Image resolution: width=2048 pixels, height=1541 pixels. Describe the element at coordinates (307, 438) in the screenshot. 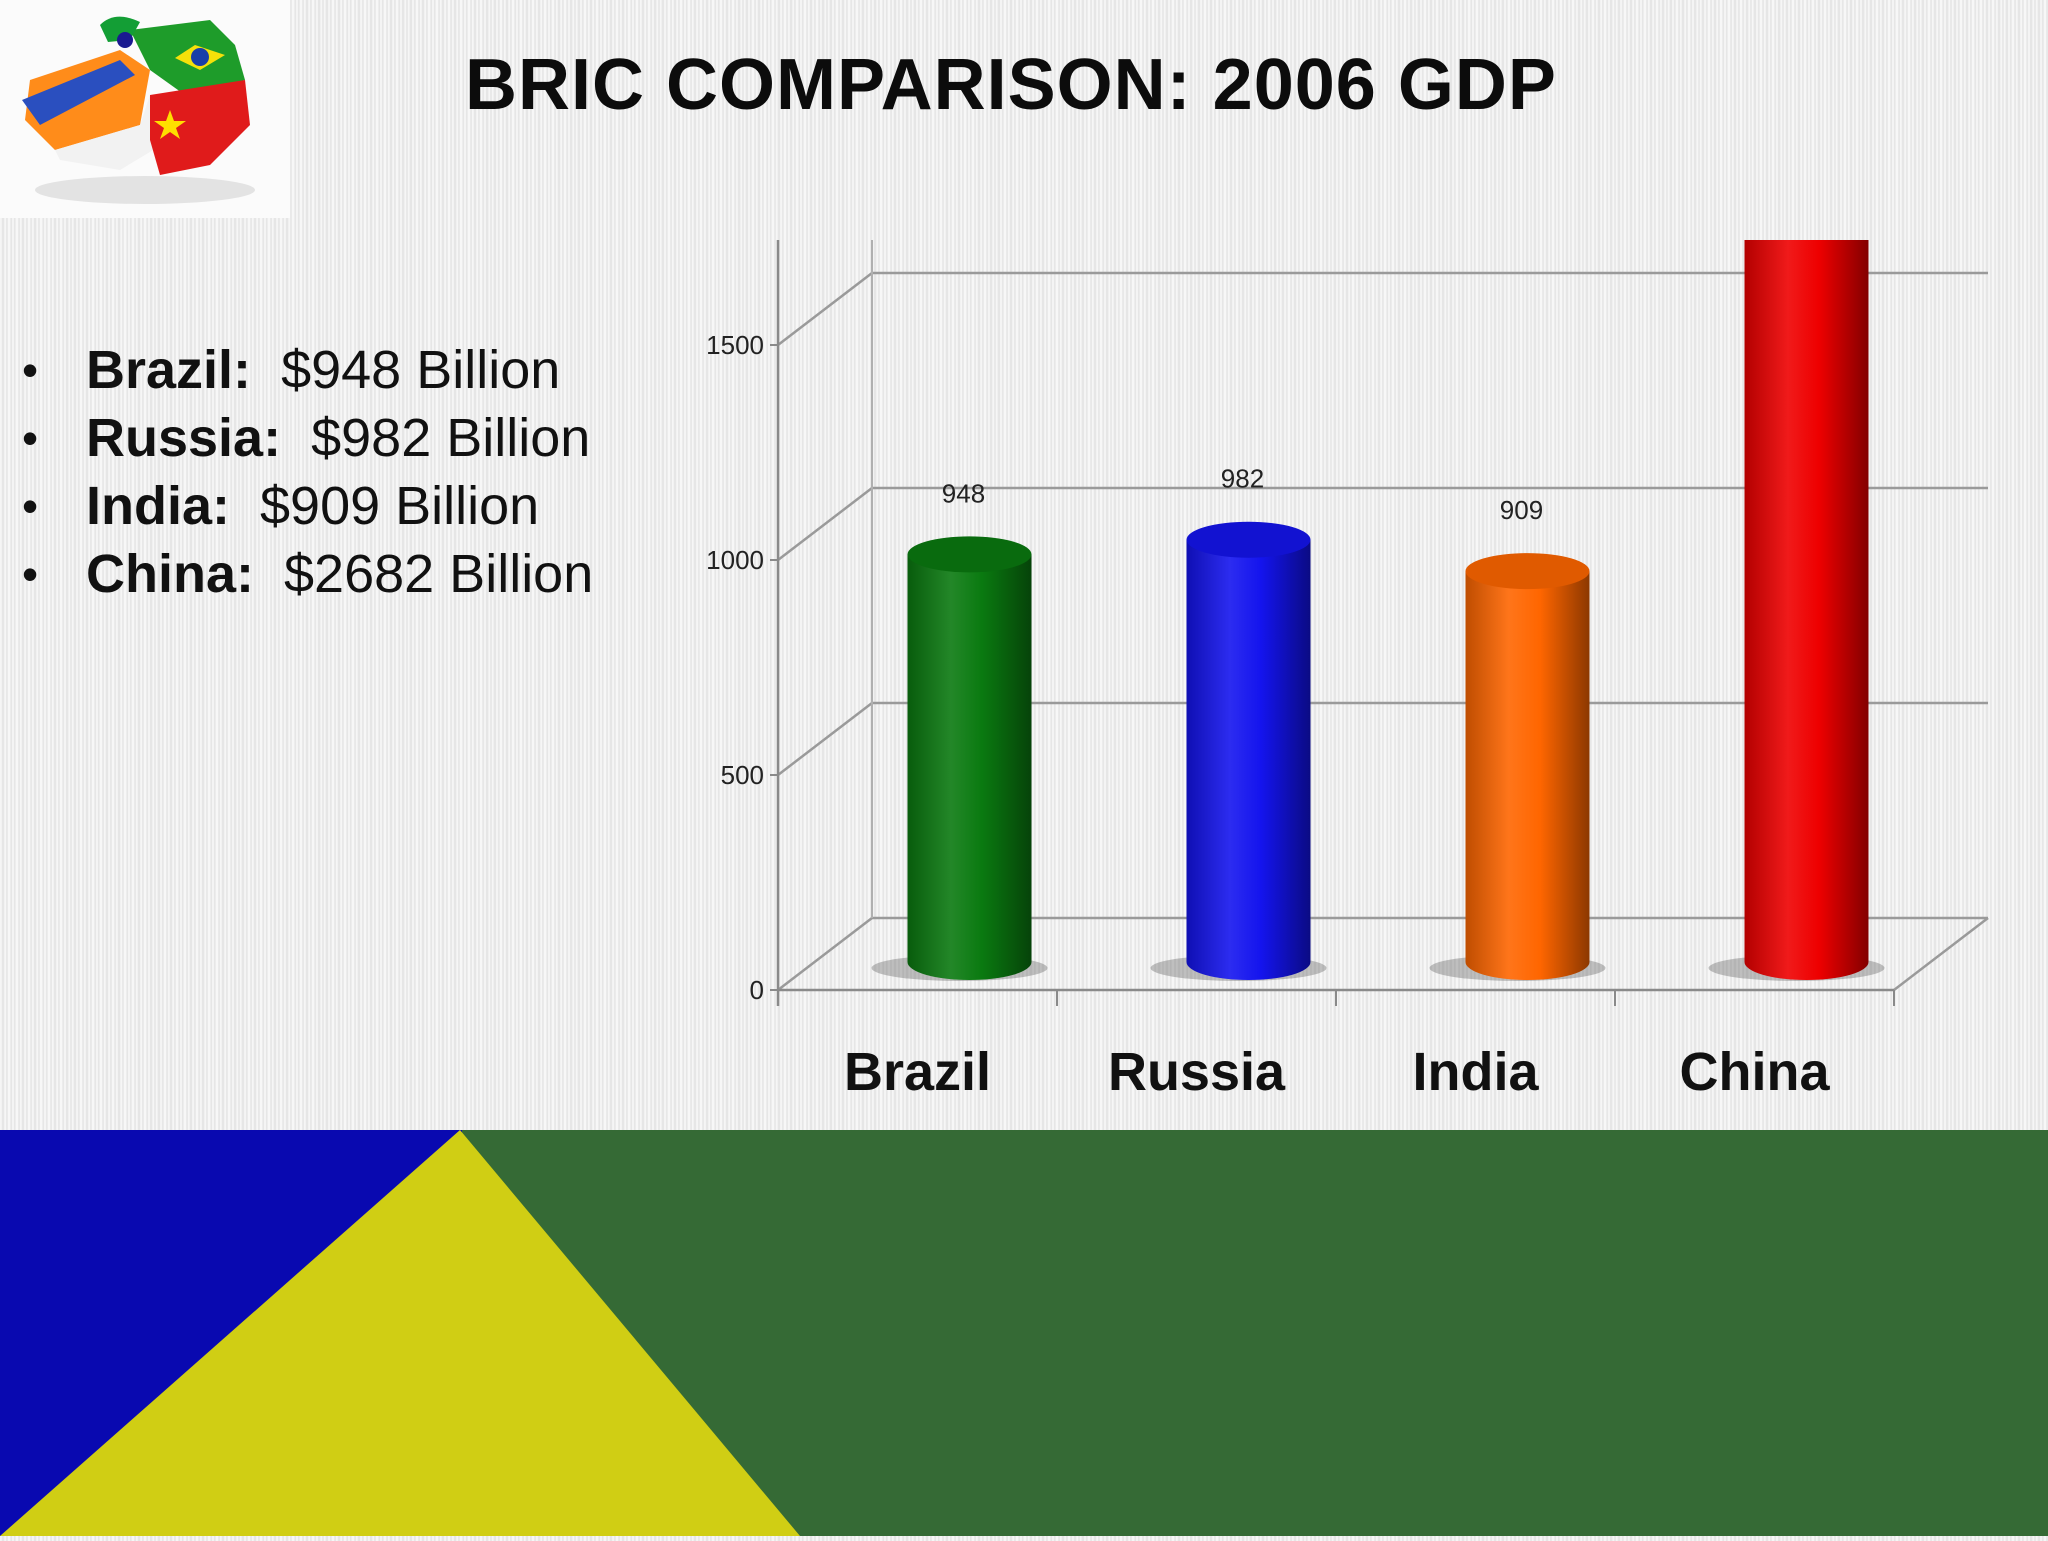

I see `bullet-item: • Russia: $982 Billion` at that location.